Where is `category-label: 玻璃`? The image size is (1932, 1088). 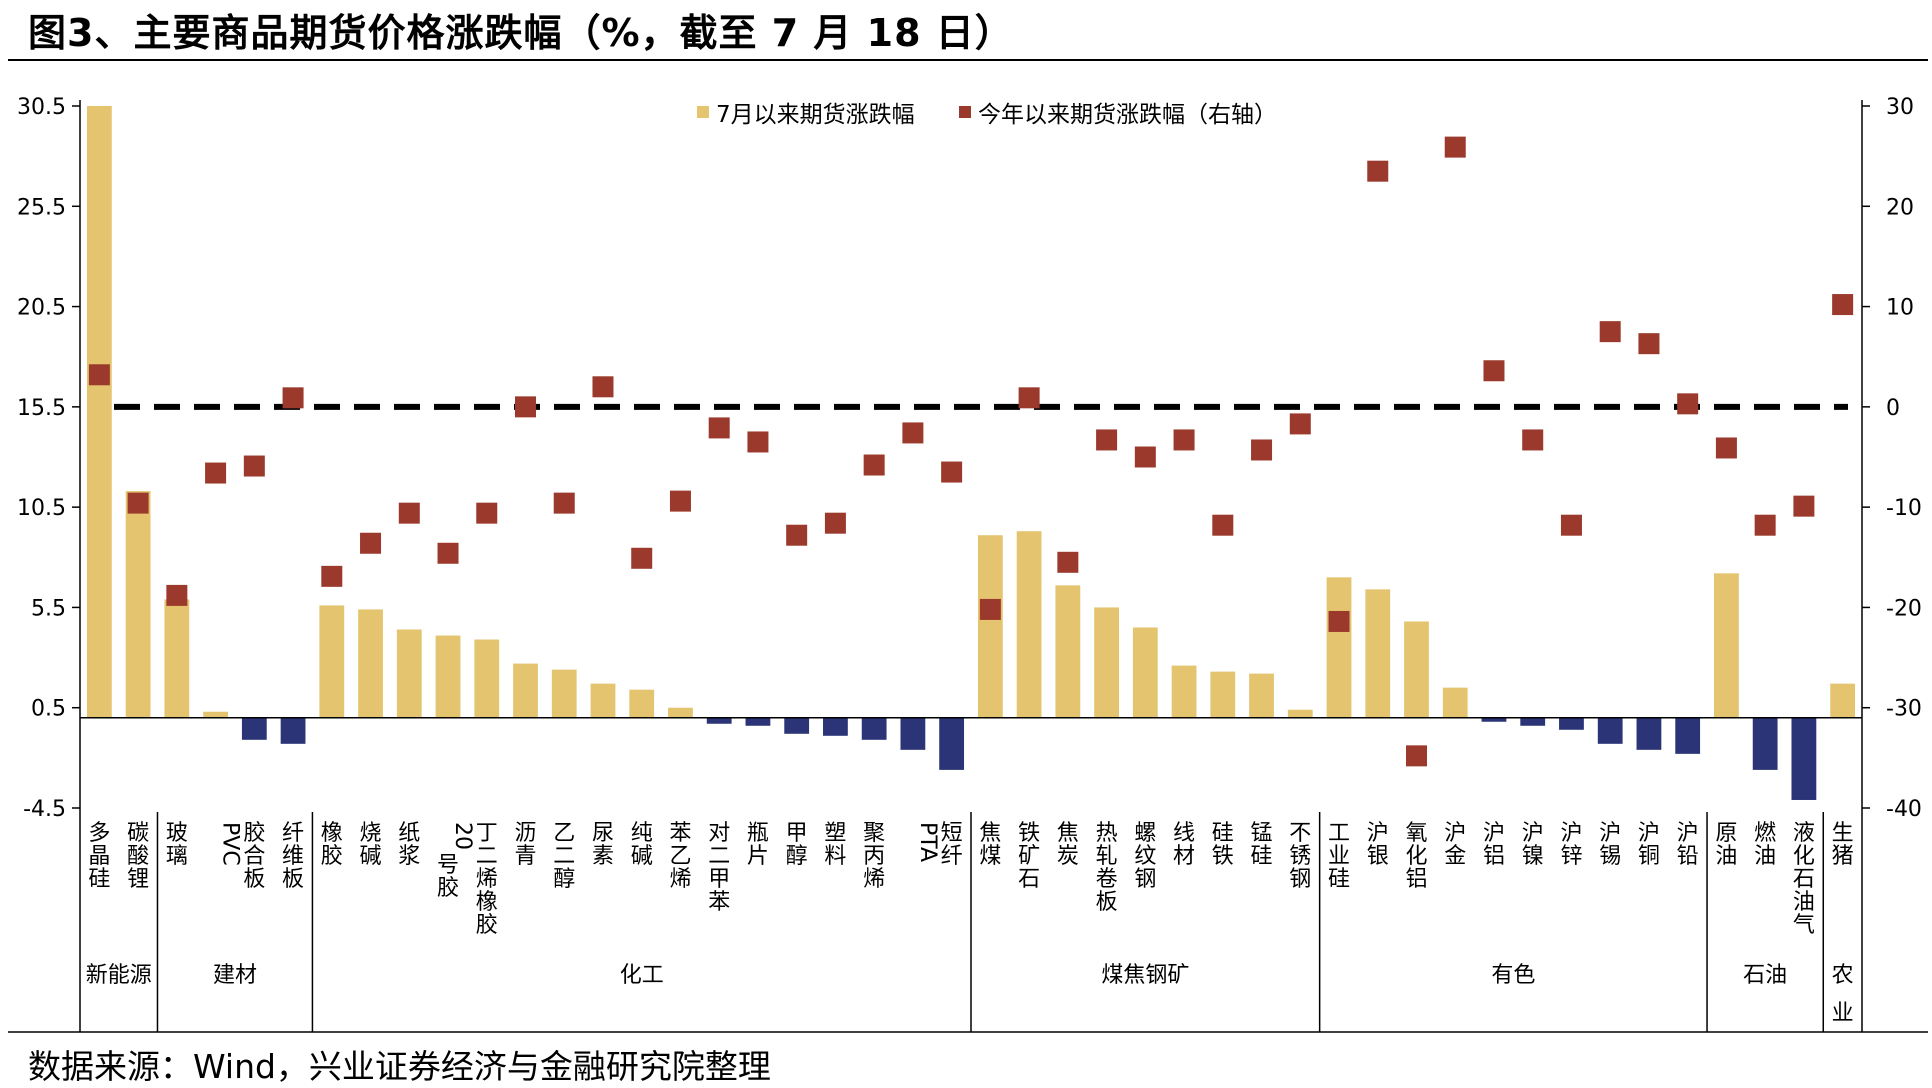 category-label: 玻璃 is located at coordinates (177, 845).